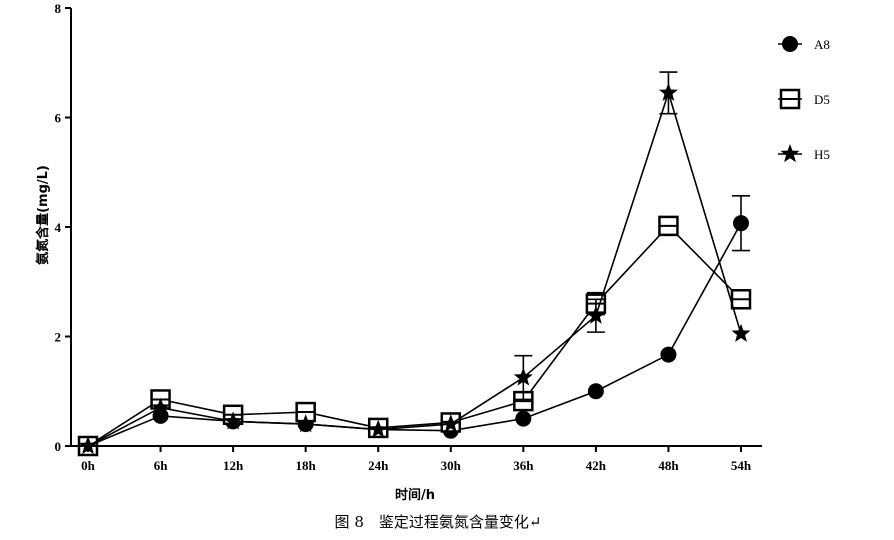  What do you see at coordinates (451, 465) in the screenshot?
I see `x-tick-label: 30h` at bounding box center [451, 465].